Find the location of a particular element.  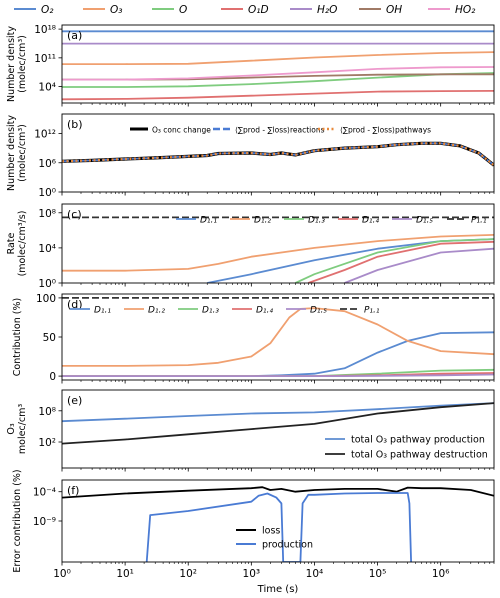

panel-label: (a) is located at coordinates (74, 35).